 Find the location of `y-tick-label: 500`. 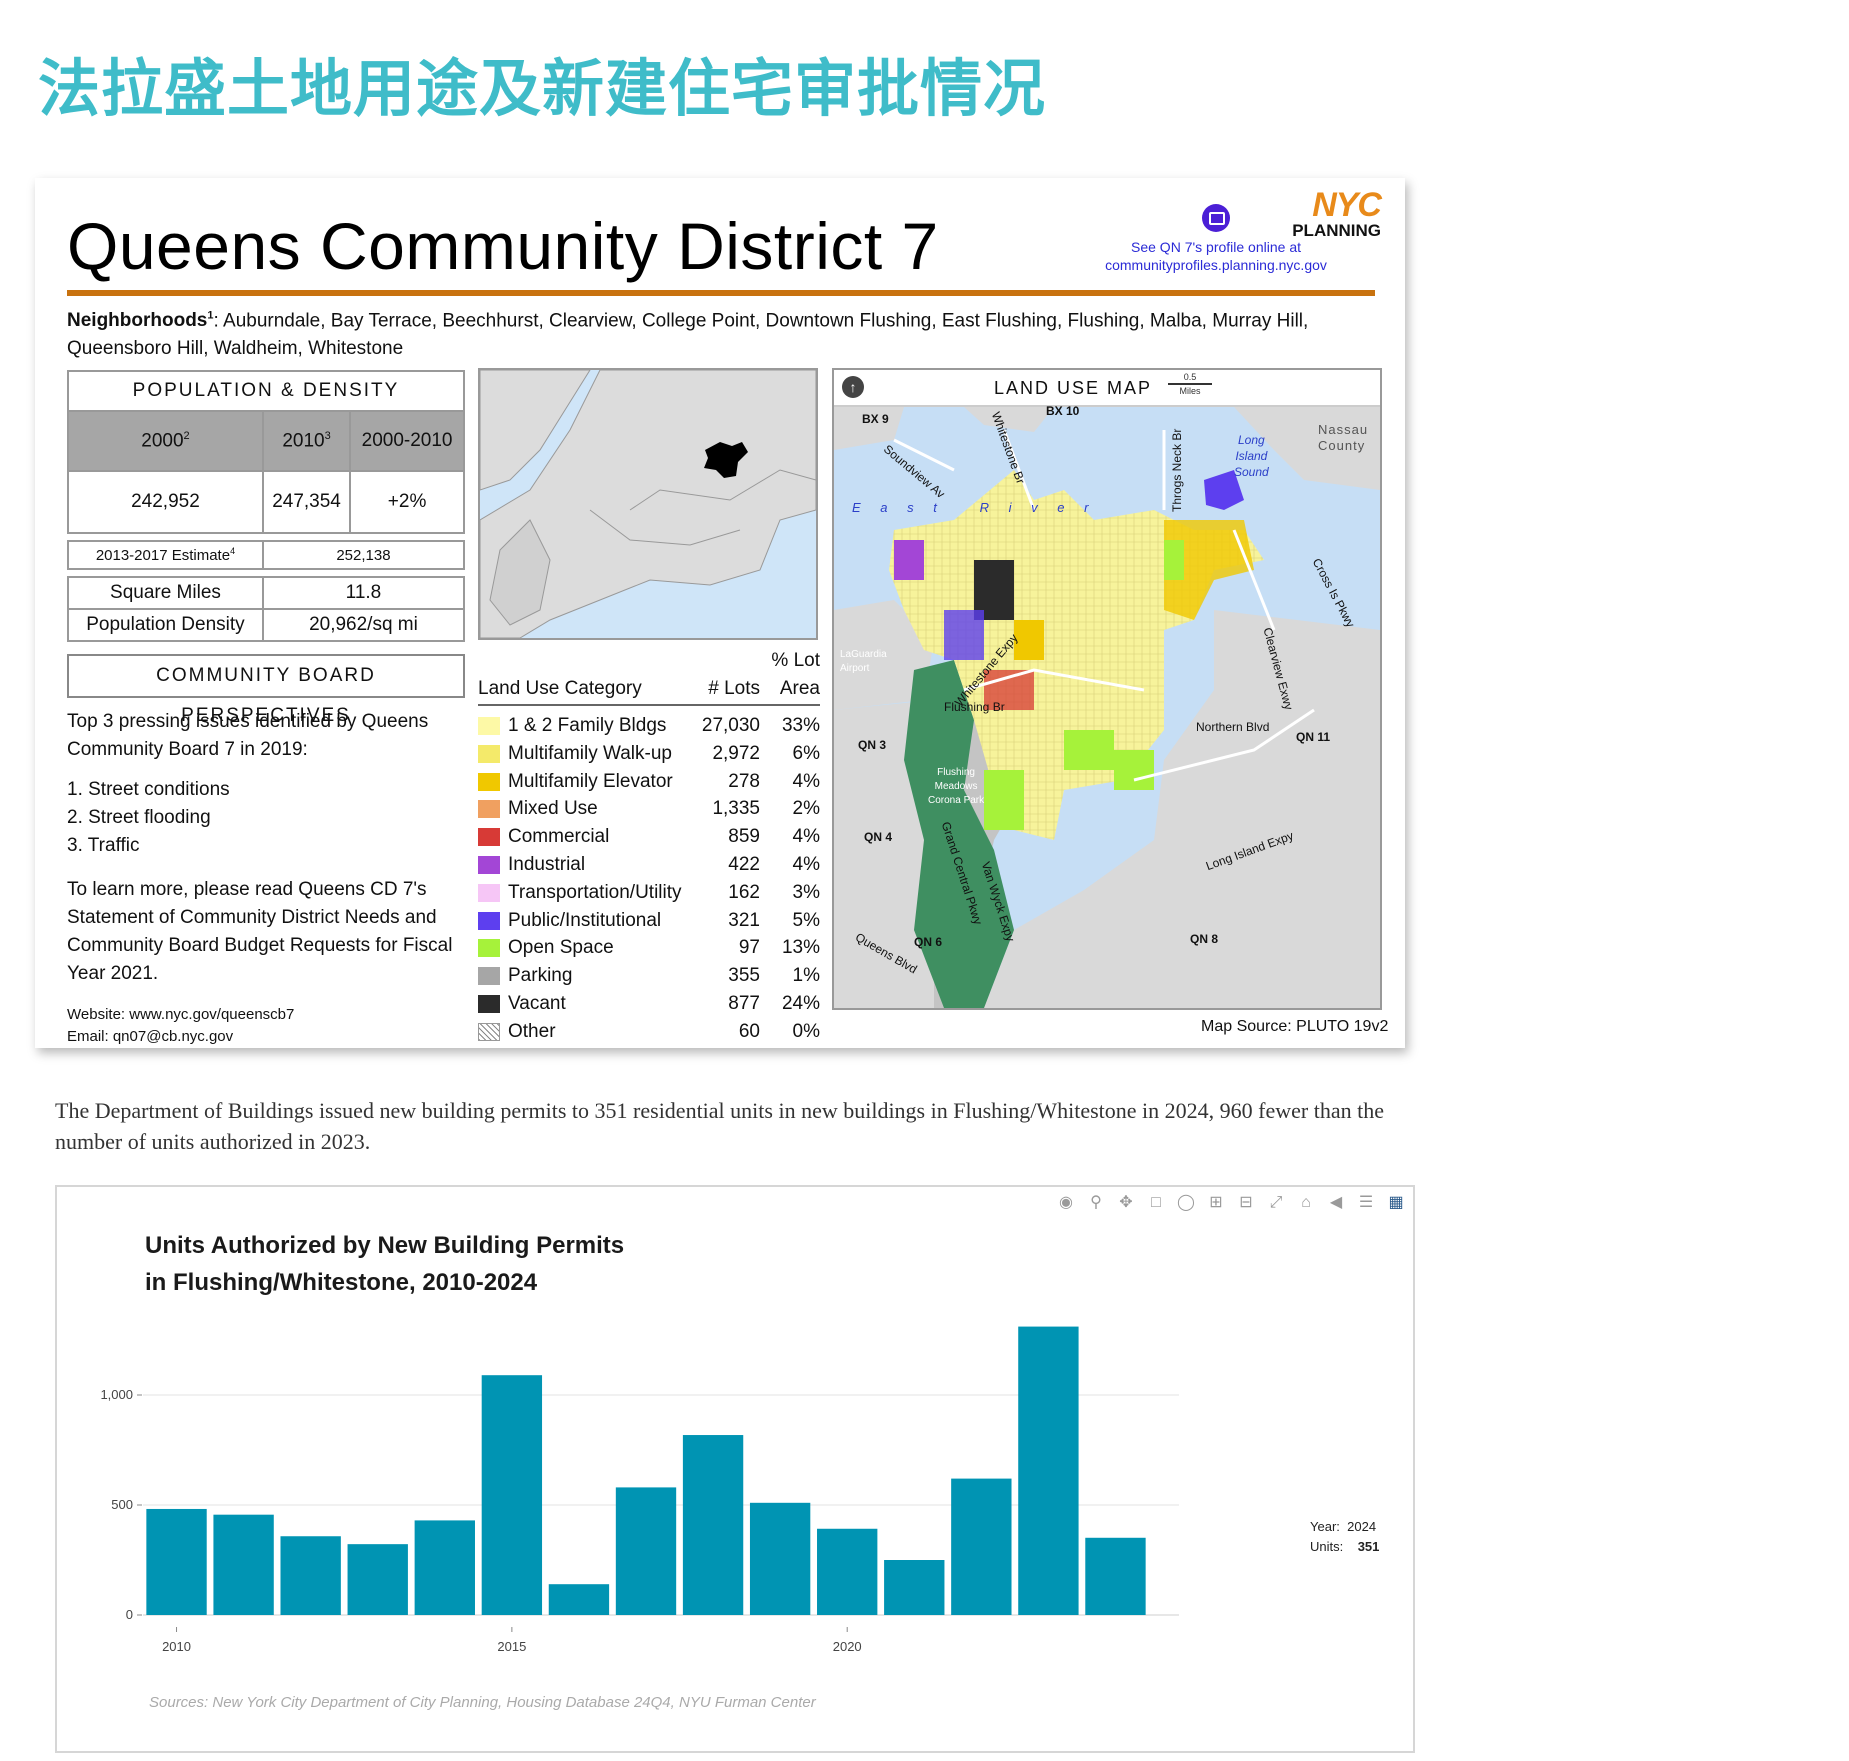

y-tick-label: 500 is located at coordinates (122, 1504).